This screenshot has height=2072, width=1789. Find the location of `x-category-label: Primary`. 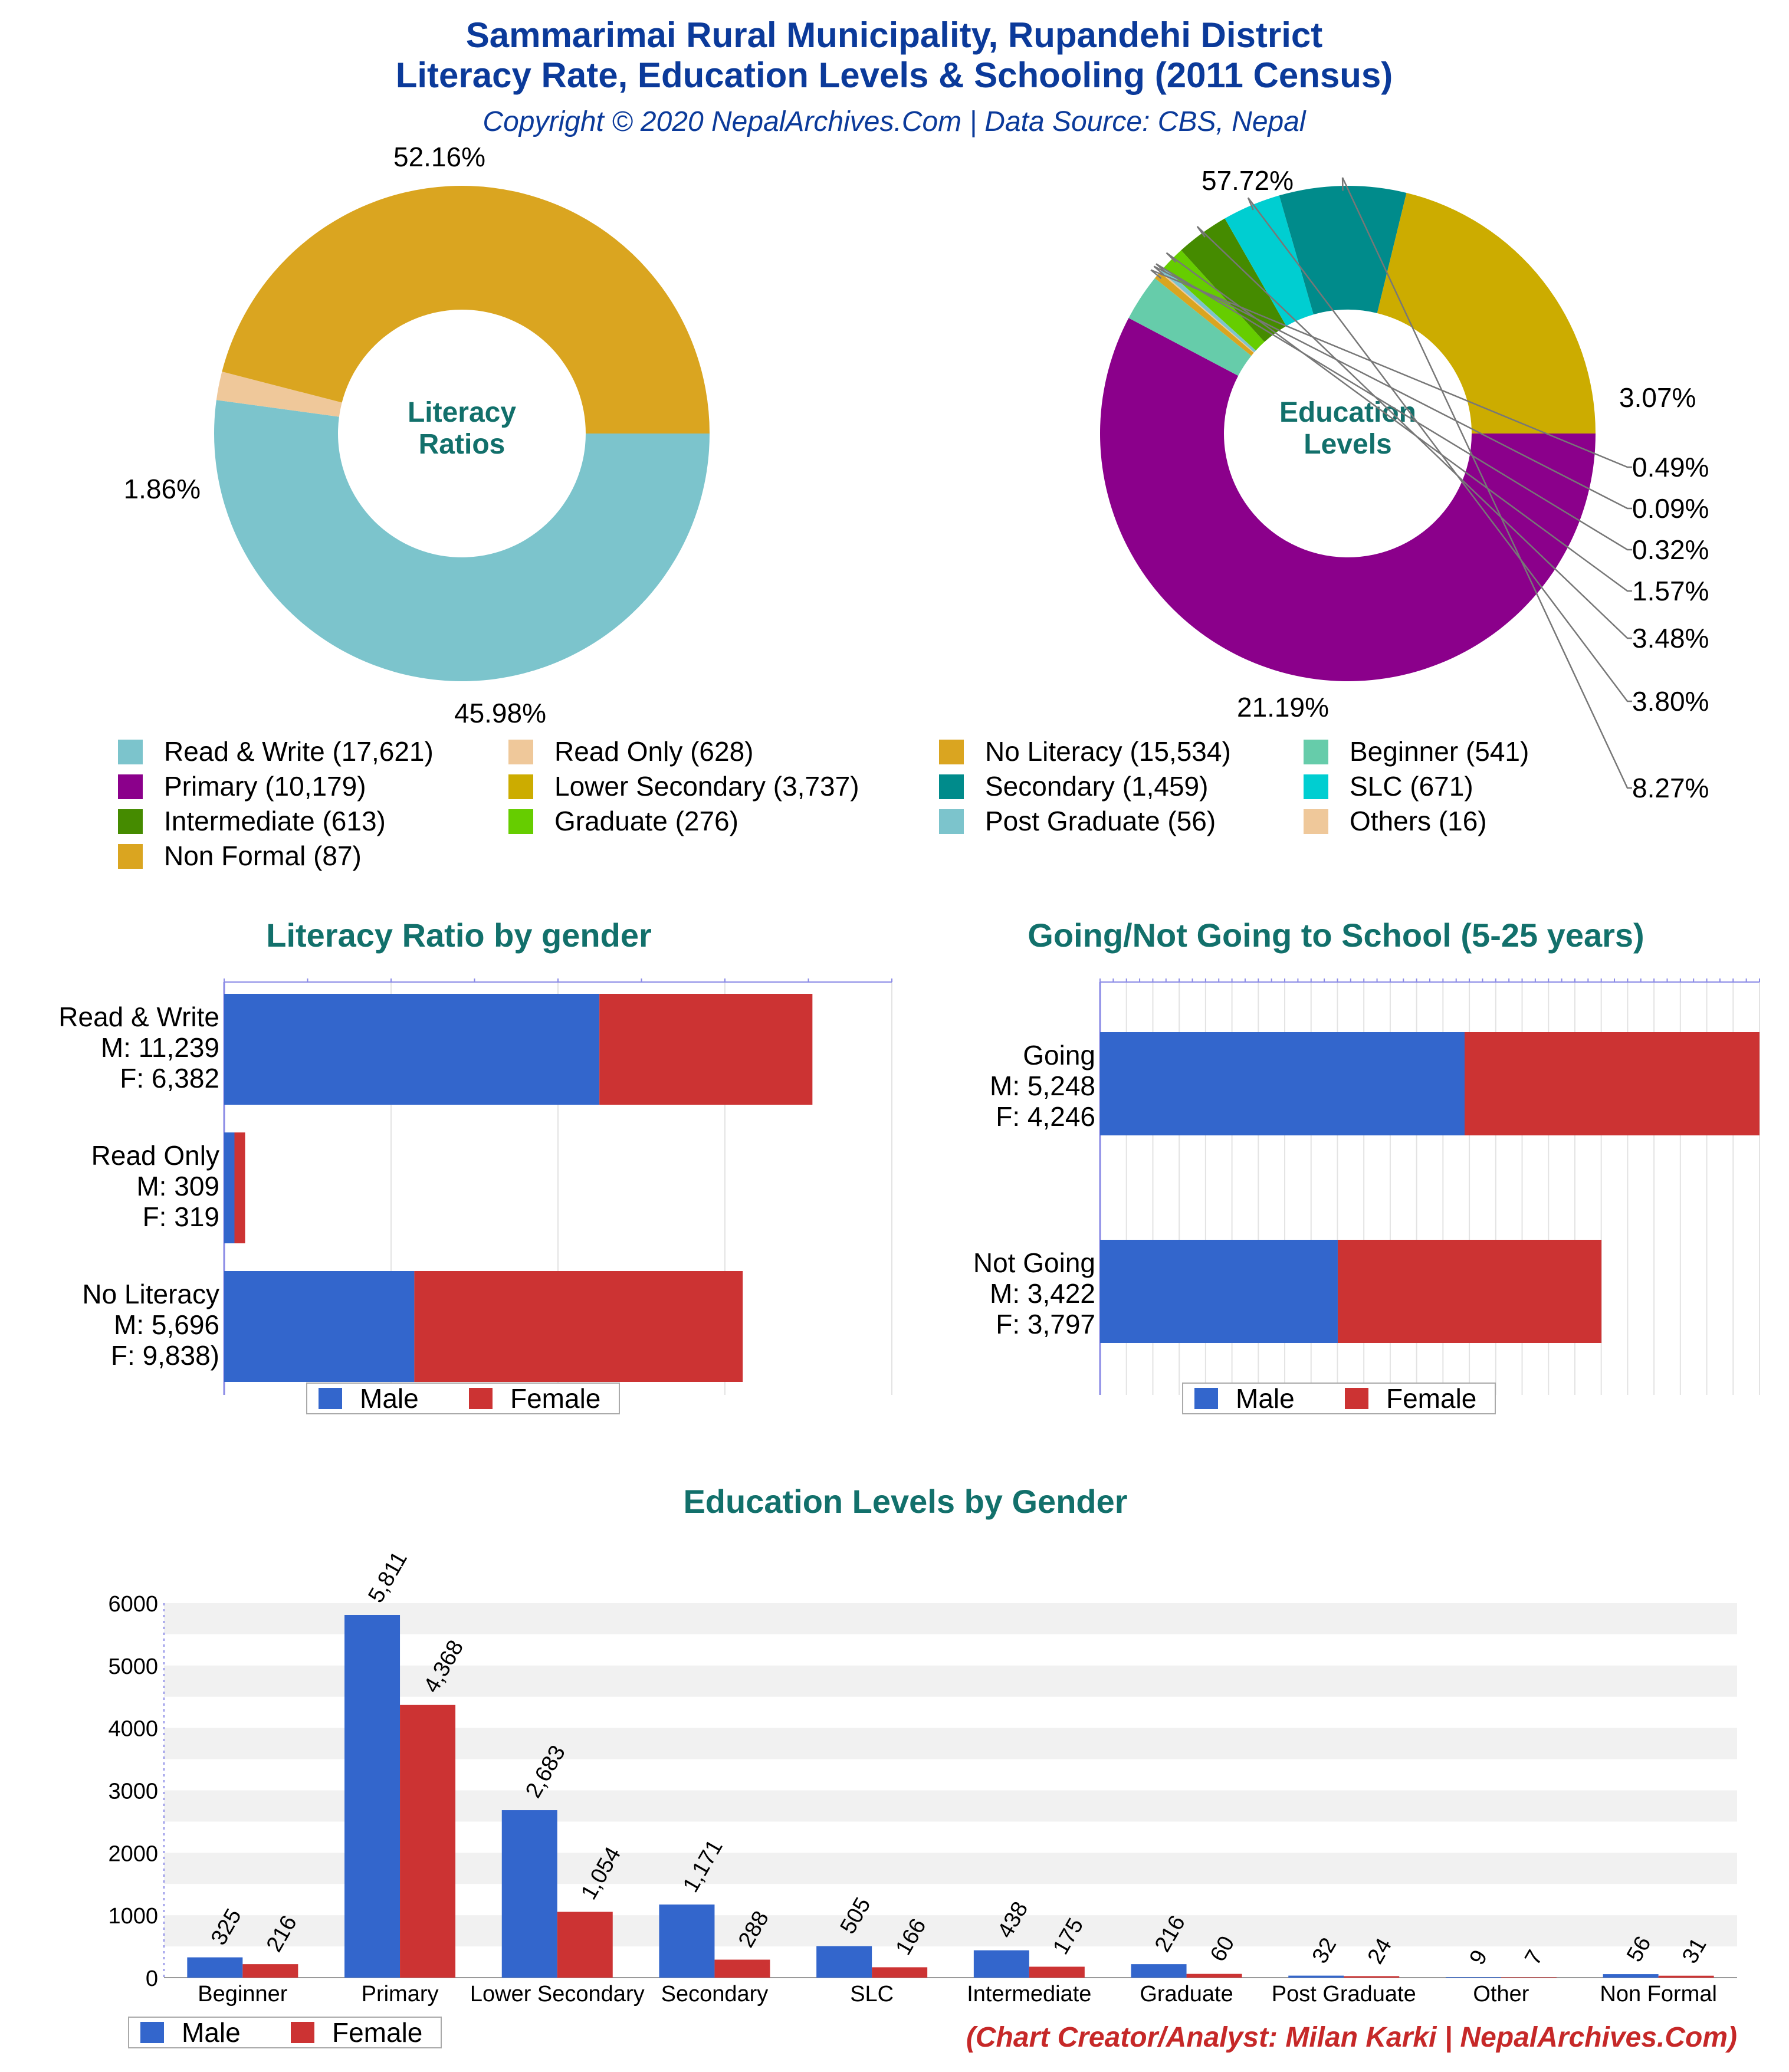

x-category-label: Primary is located at coordinates (400, 1994).